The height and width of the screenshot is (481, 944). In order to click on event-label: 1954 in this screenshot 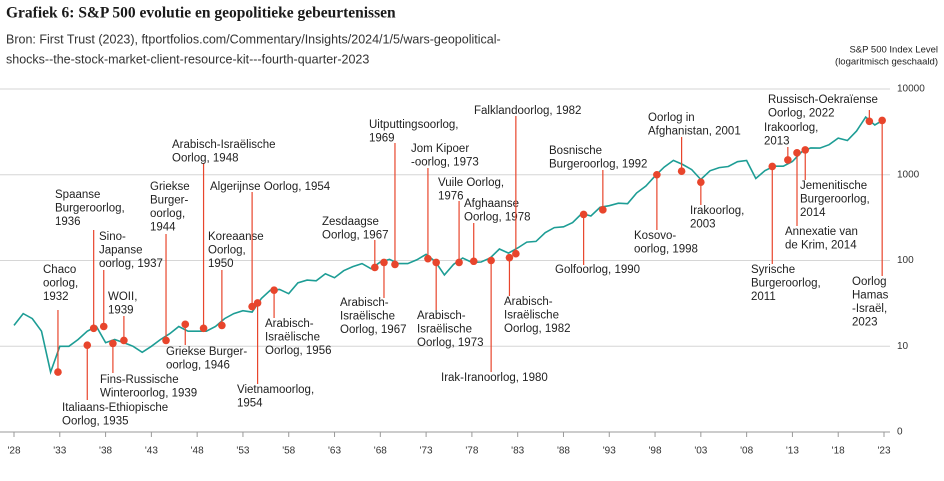, I will do `click(250, 404)`.